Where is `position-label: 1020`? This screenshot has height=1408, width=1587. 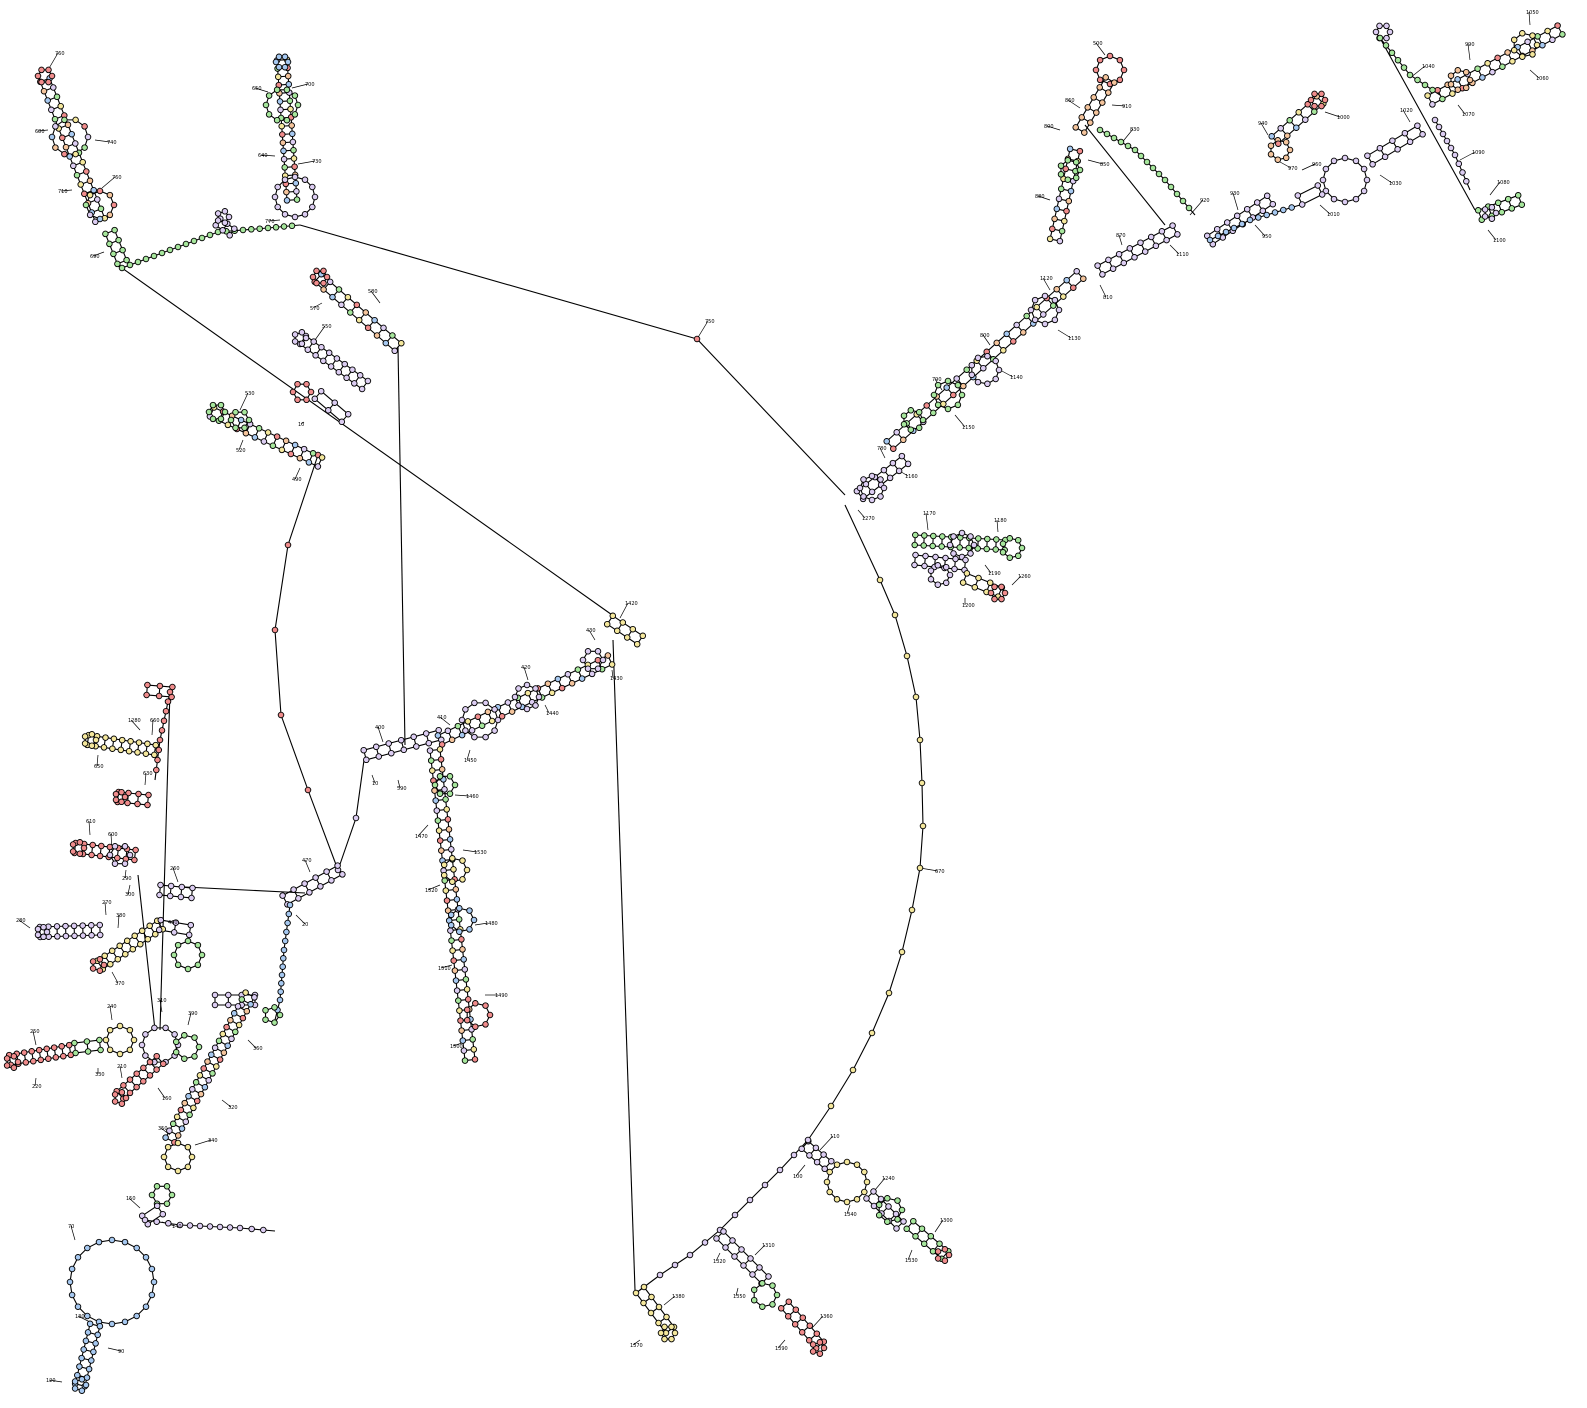
position-label: 1020 is located at coordinates (1406, 111).